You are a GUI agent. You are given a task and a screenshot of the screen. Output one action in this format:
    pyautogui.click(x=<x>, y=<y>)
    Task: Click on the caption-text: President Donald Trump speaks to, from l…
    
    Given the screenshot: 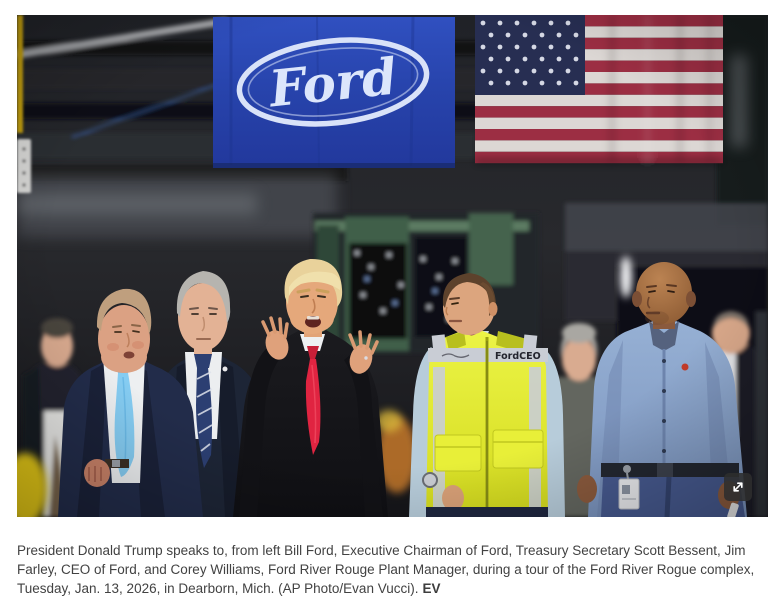 What is the action you would take?
    pyautogui.click(x=386, y=569)
    